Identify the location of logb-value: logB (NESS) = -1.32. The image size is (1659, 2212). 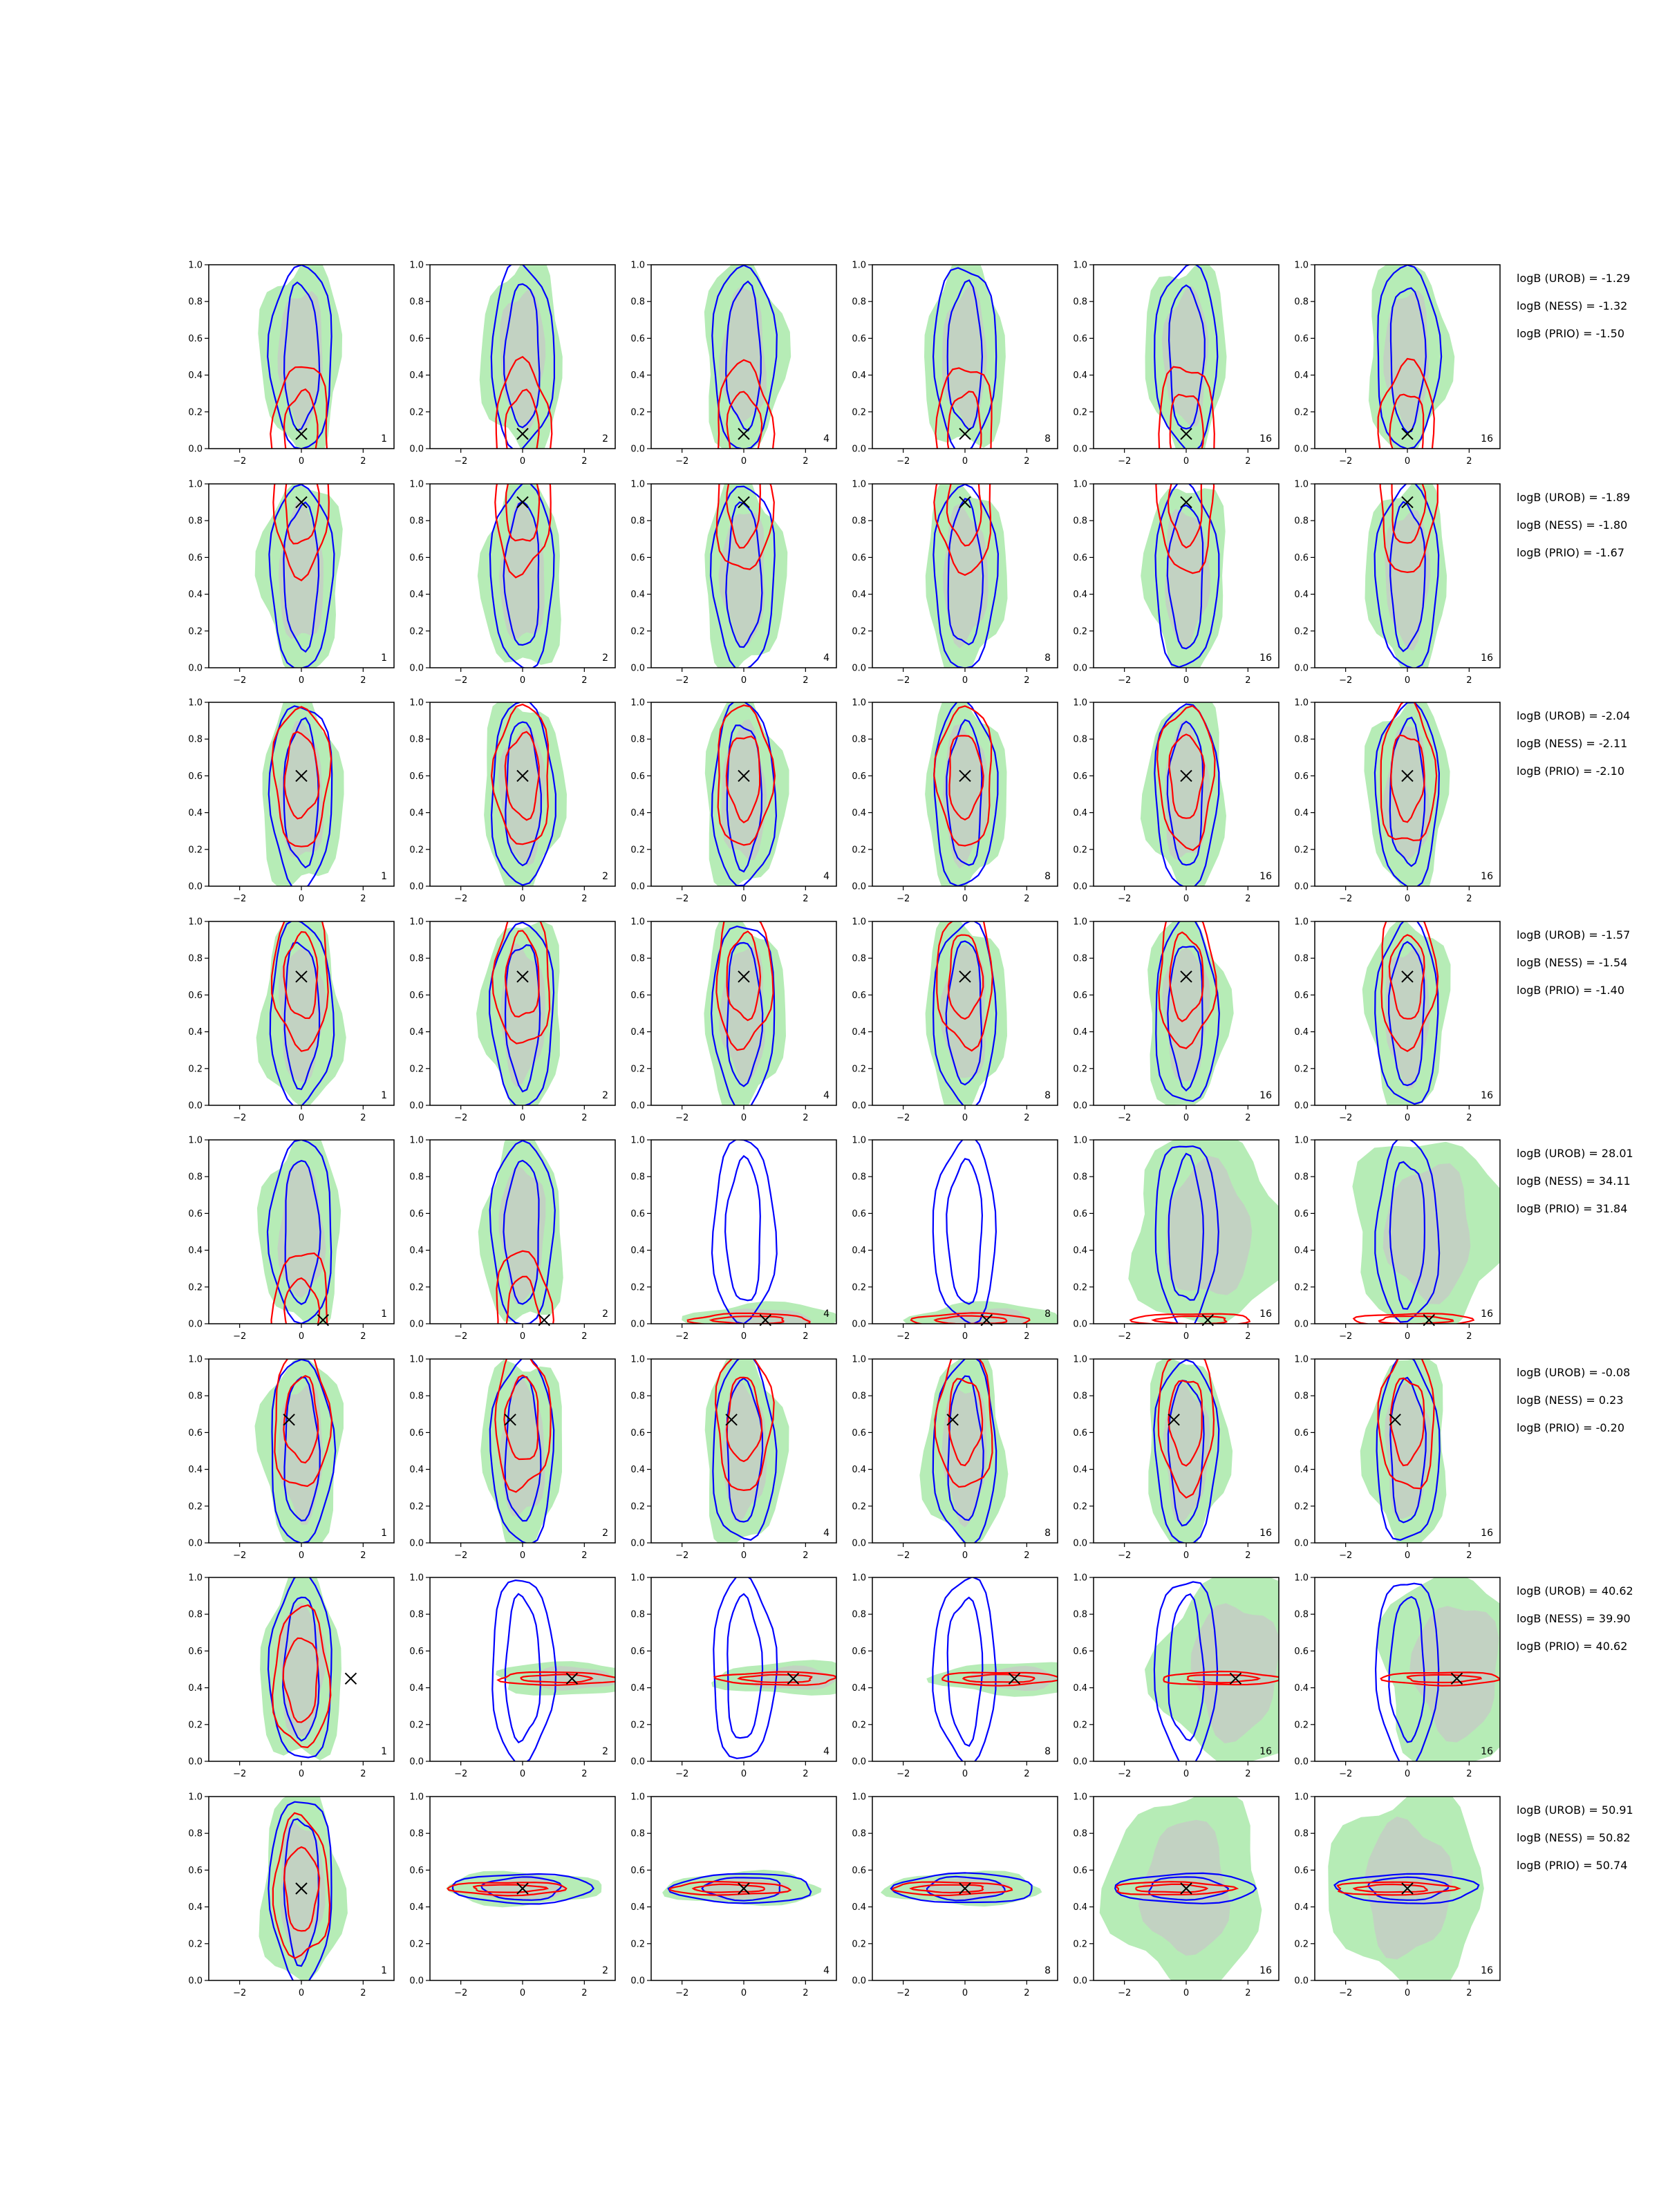
(1572, 306).